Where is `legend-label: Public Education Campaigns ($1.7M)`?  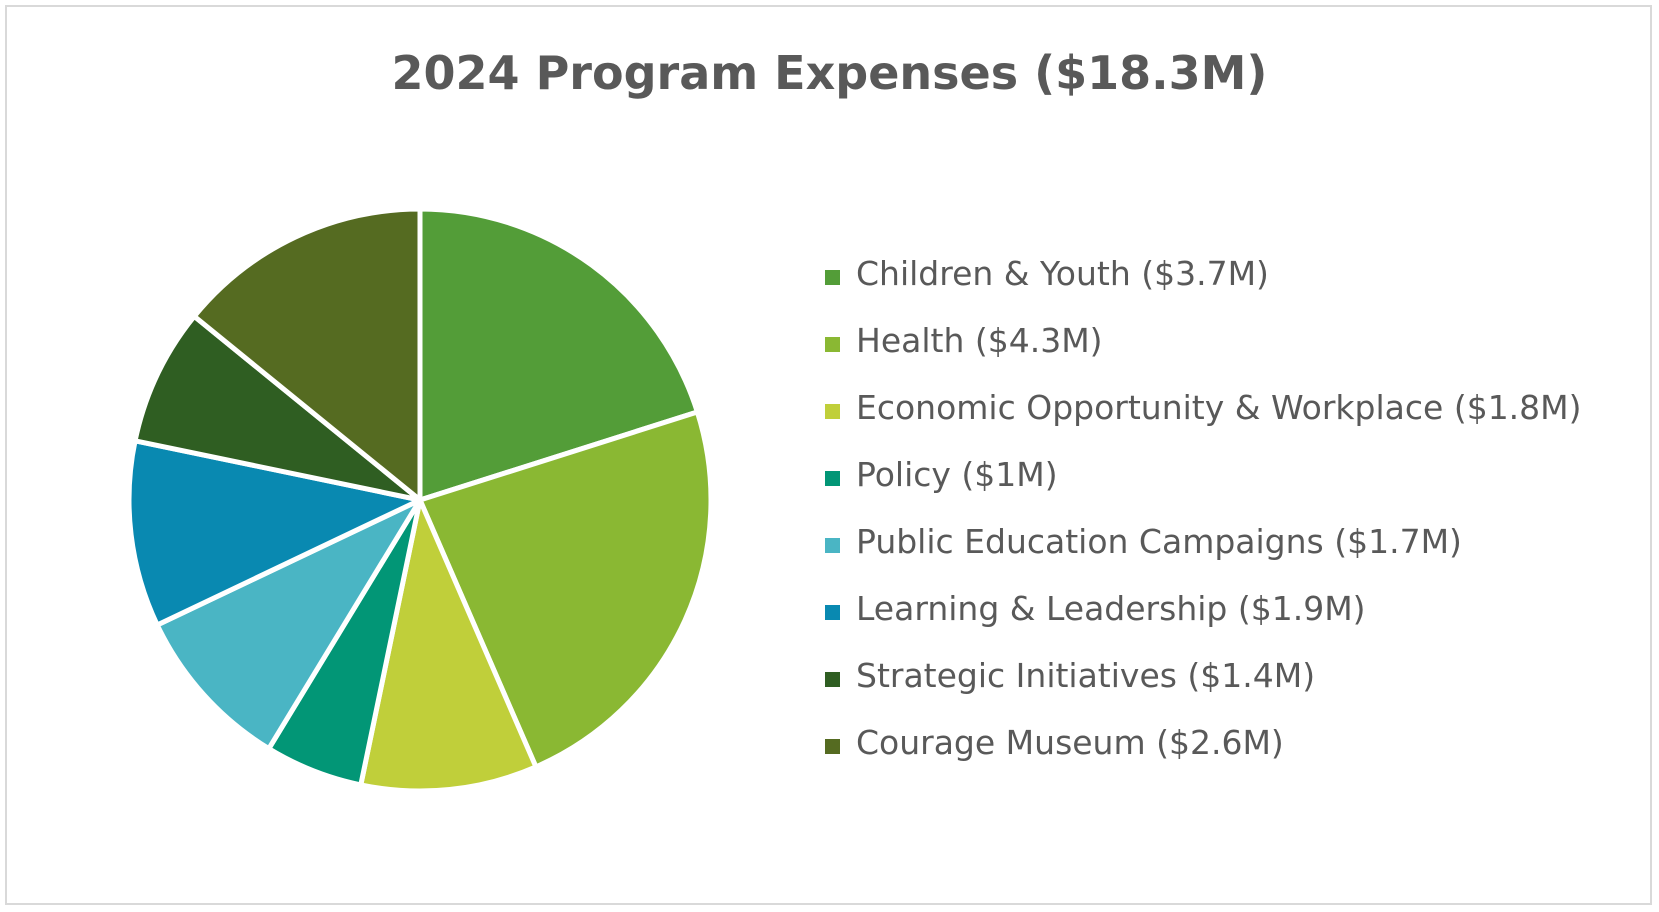
legend-label: Public Education Campaigns ($1.7M) is located at coordinates (1159, 541).